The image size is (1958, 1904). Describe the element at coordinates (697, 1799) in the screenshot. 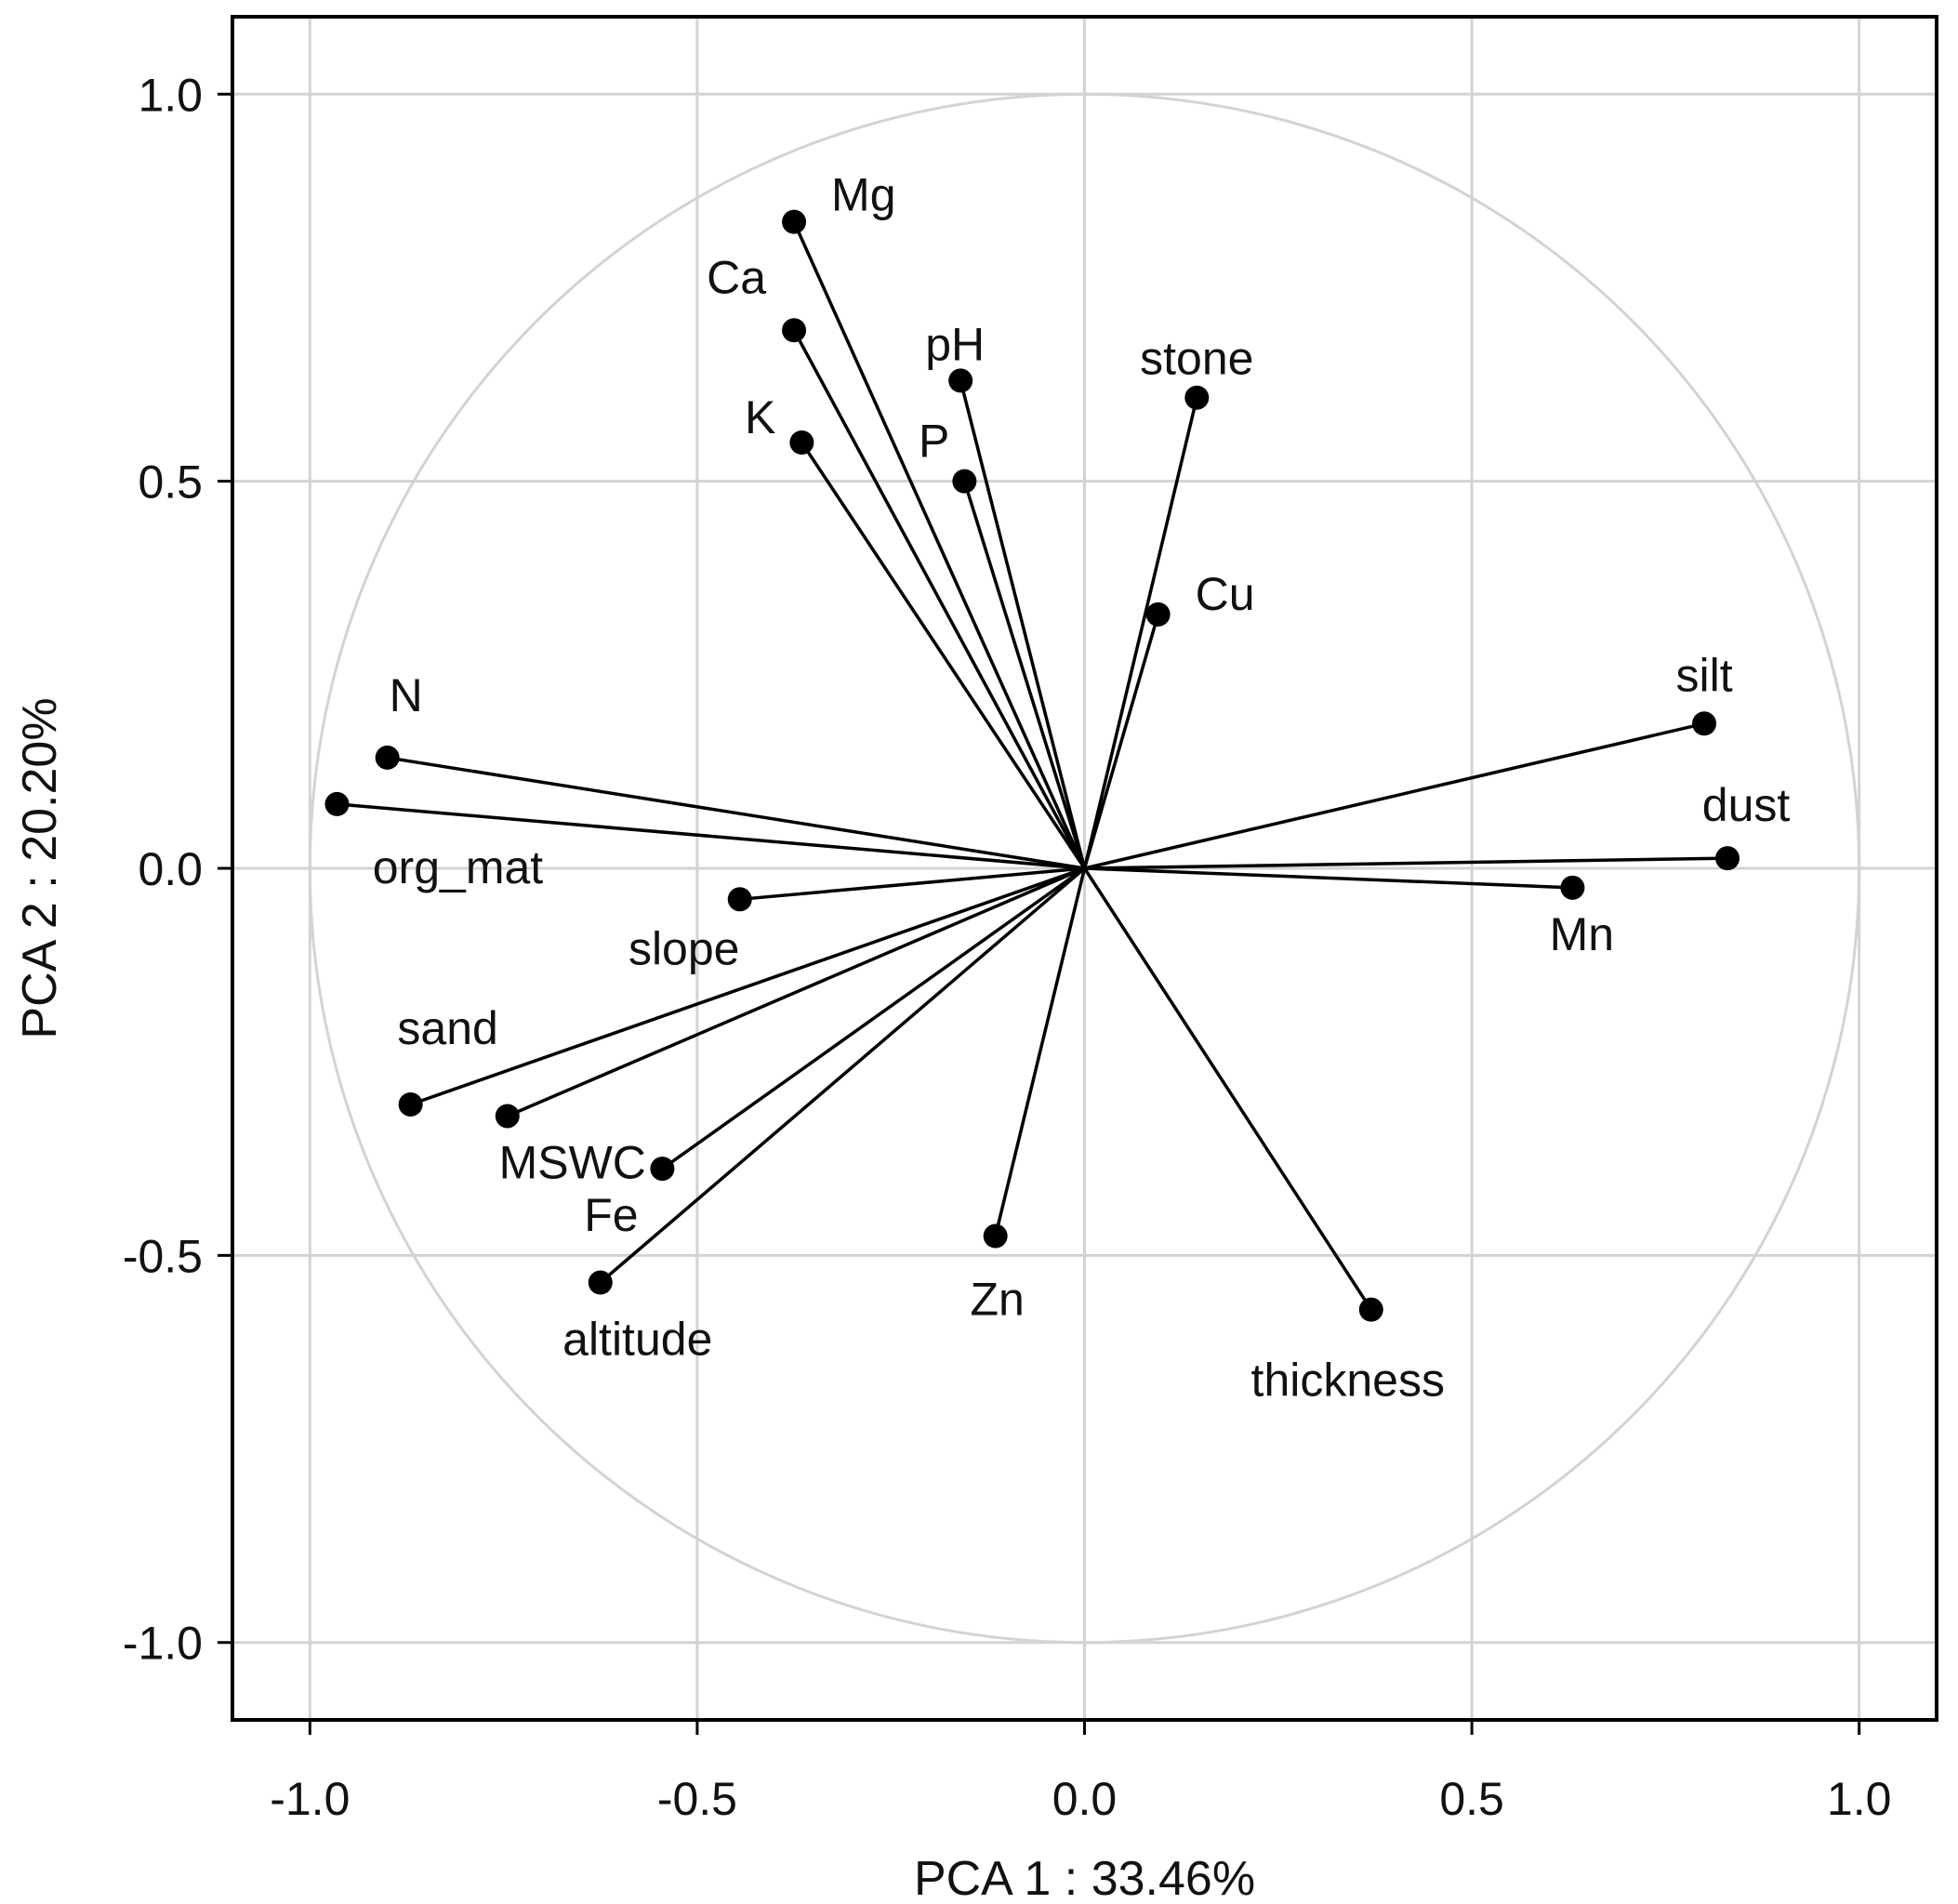

I see `x-tick-label: -0.5` at that location.